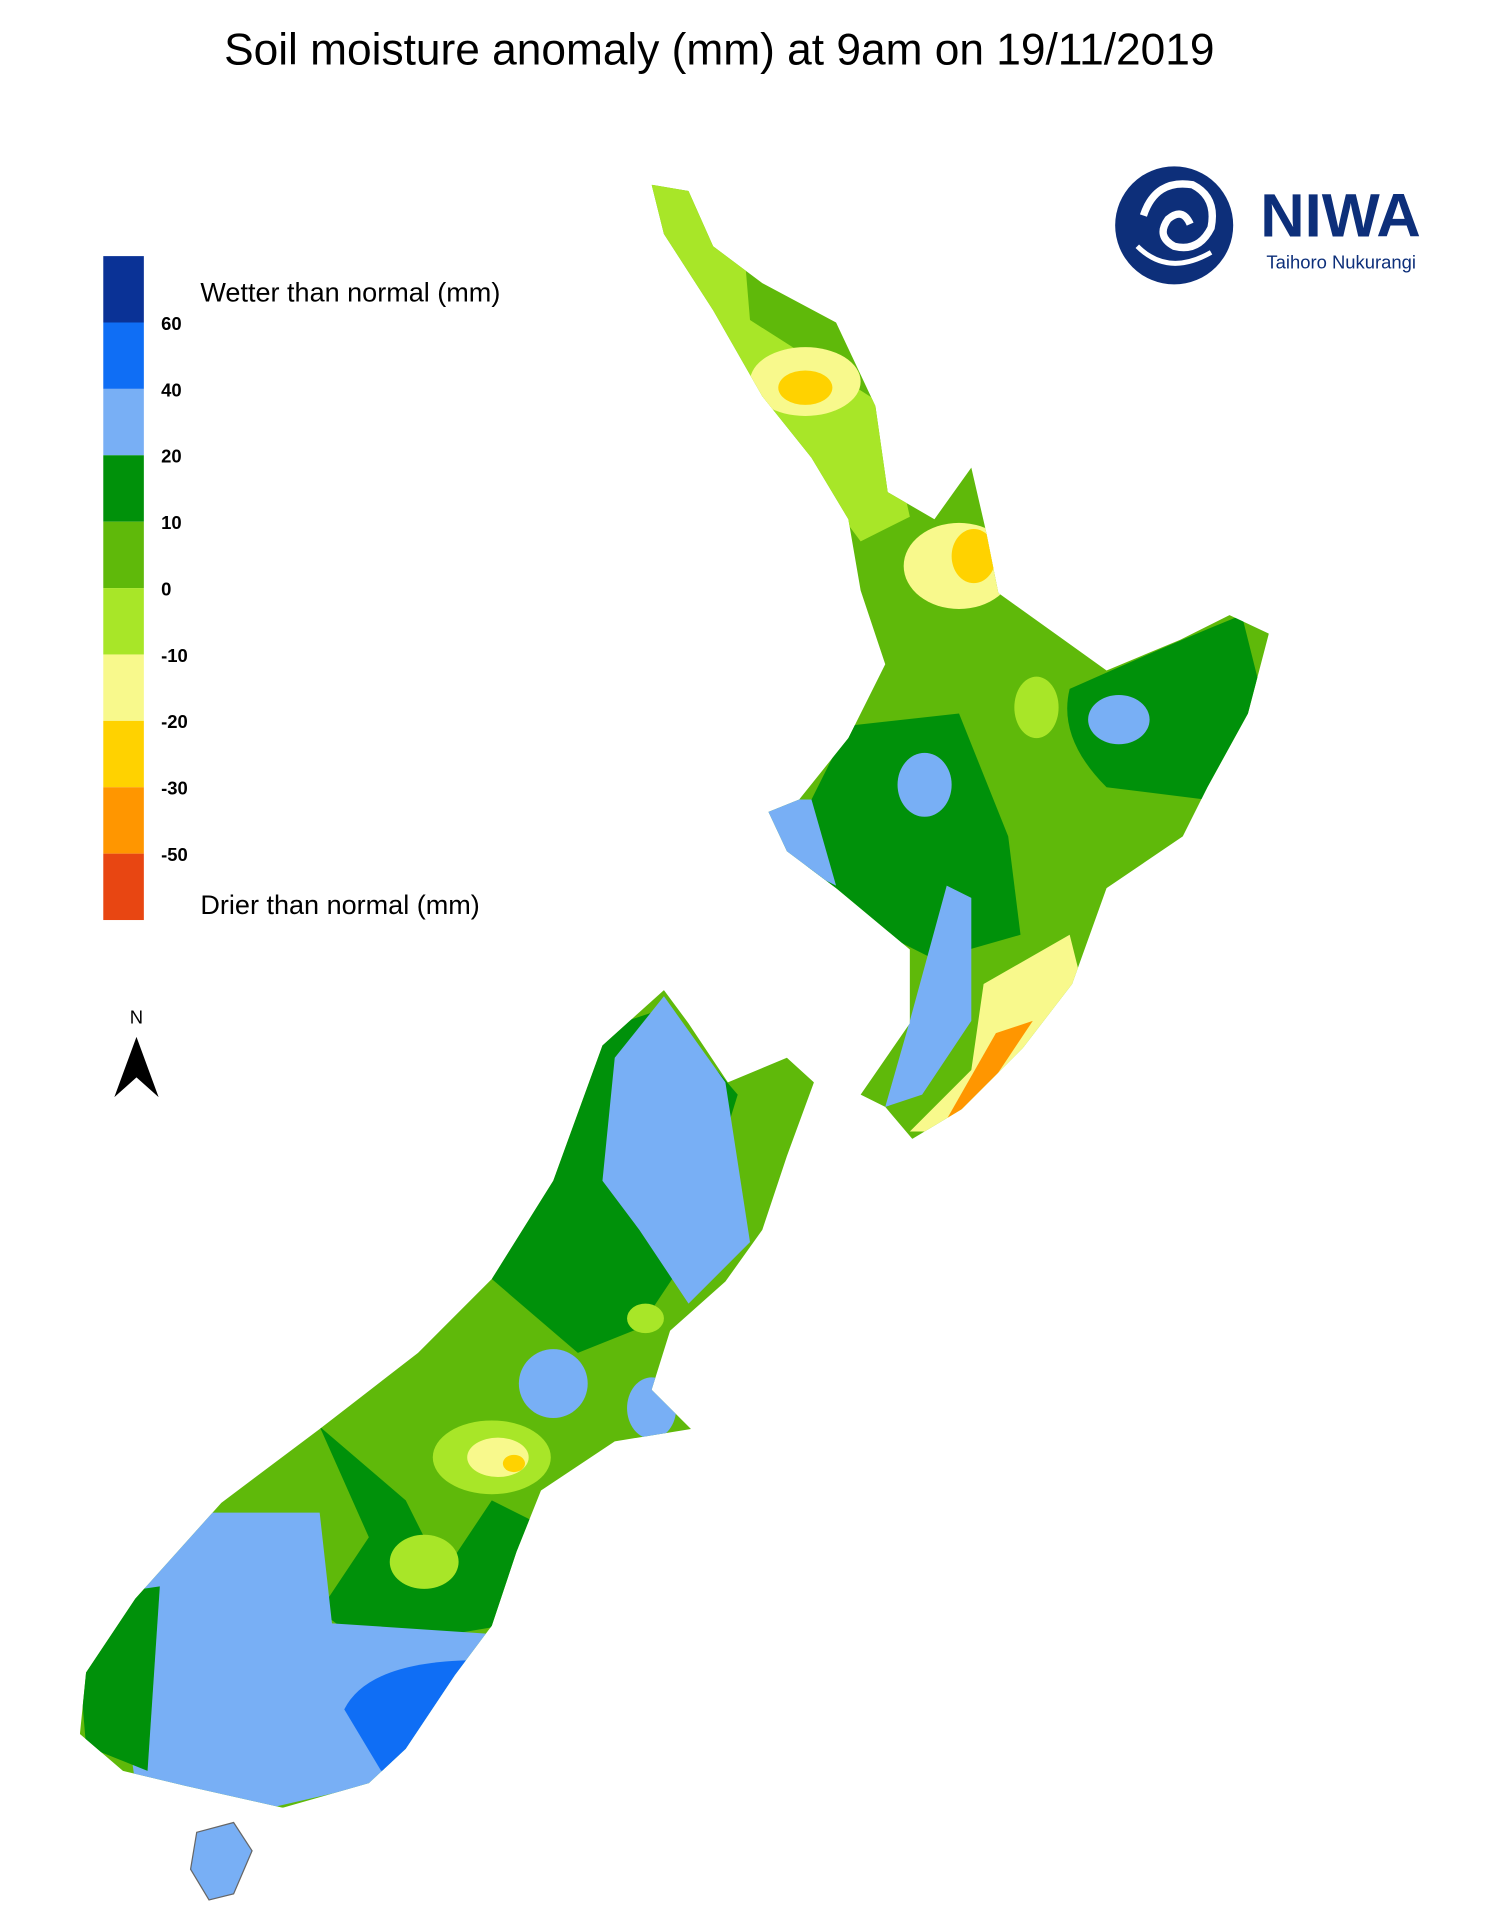 The image size is (1500, 1925). Describe the element at coordinates (350, 293) in the screenshot. I see `legend-wetter: Wetter than normal (mm)` at that location.